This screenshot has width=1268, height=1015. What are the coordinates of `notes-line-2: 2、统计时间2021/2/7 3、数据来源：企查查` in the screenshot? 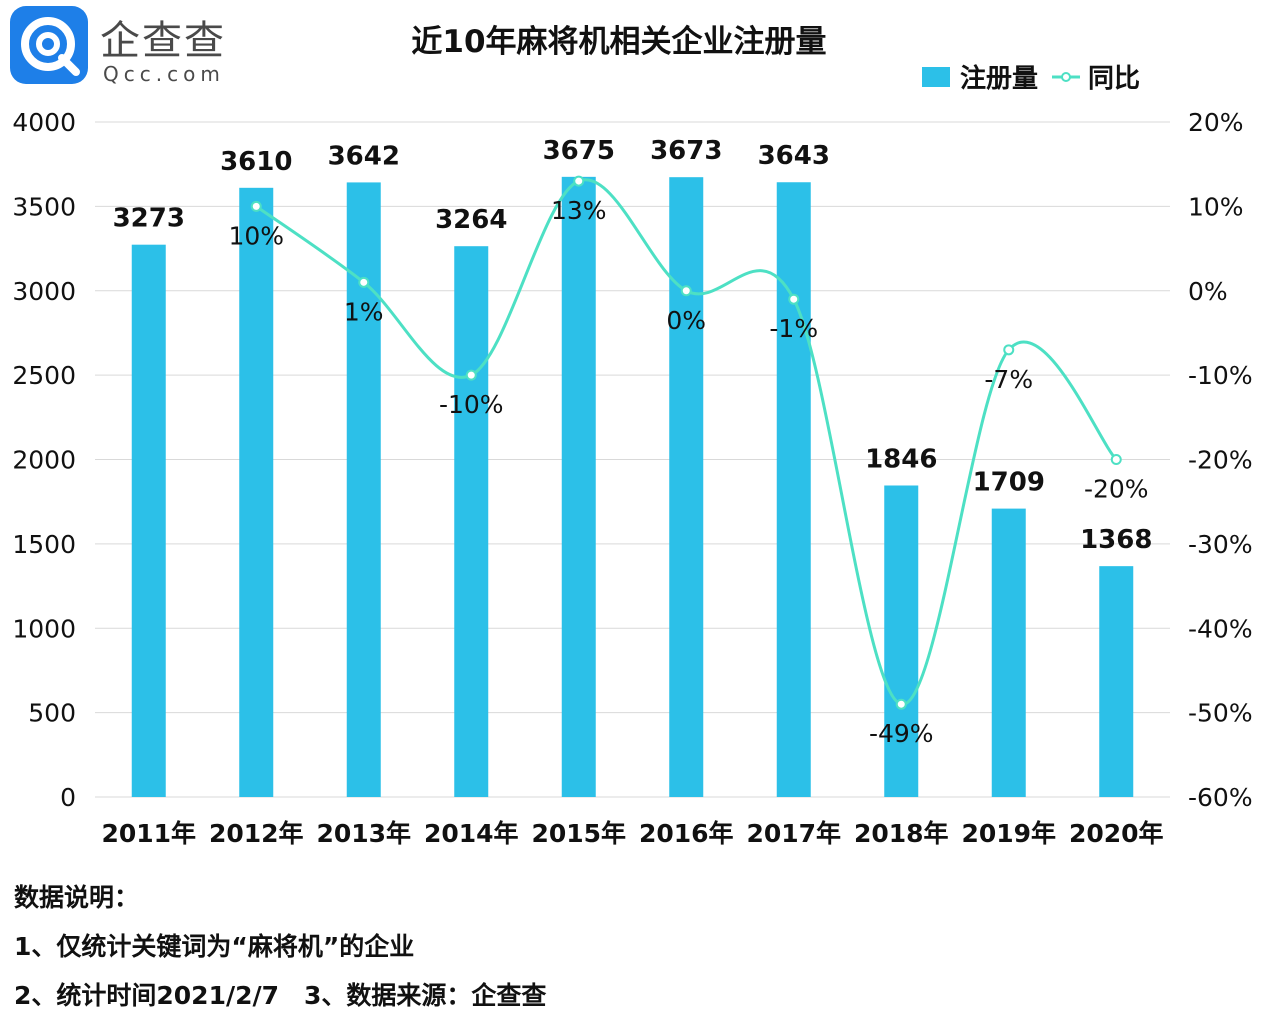 It's located at (280, 995).